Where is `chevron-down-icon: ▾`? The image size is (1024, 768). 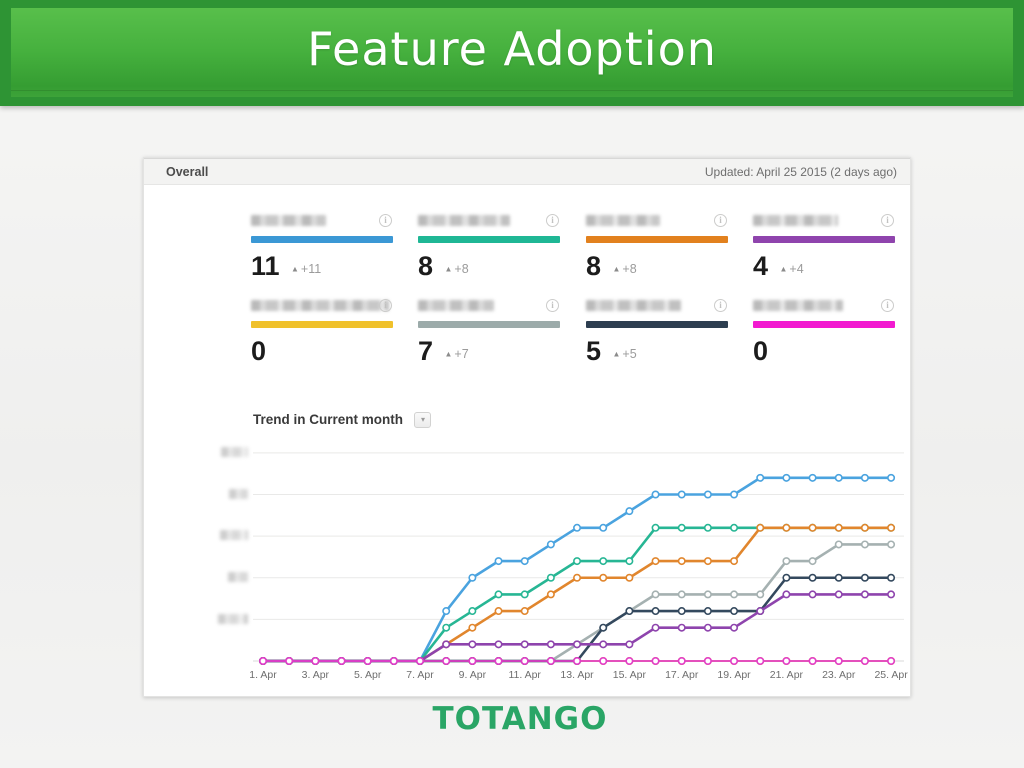
chevron-down-icon: ▾ is located at coordinates (422, 419).